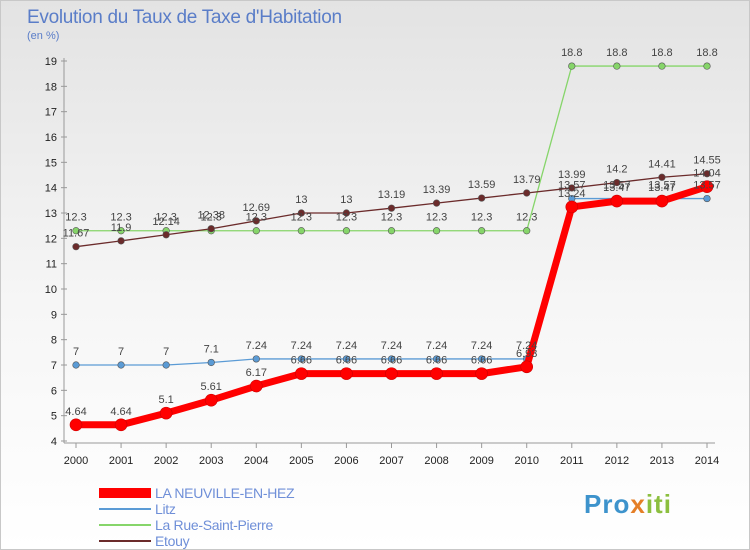 This screenshot has height=550, width=750. Describe the element at coordinates (392, 195) in the screenshot. I see `data-label: 13.19` at that location.